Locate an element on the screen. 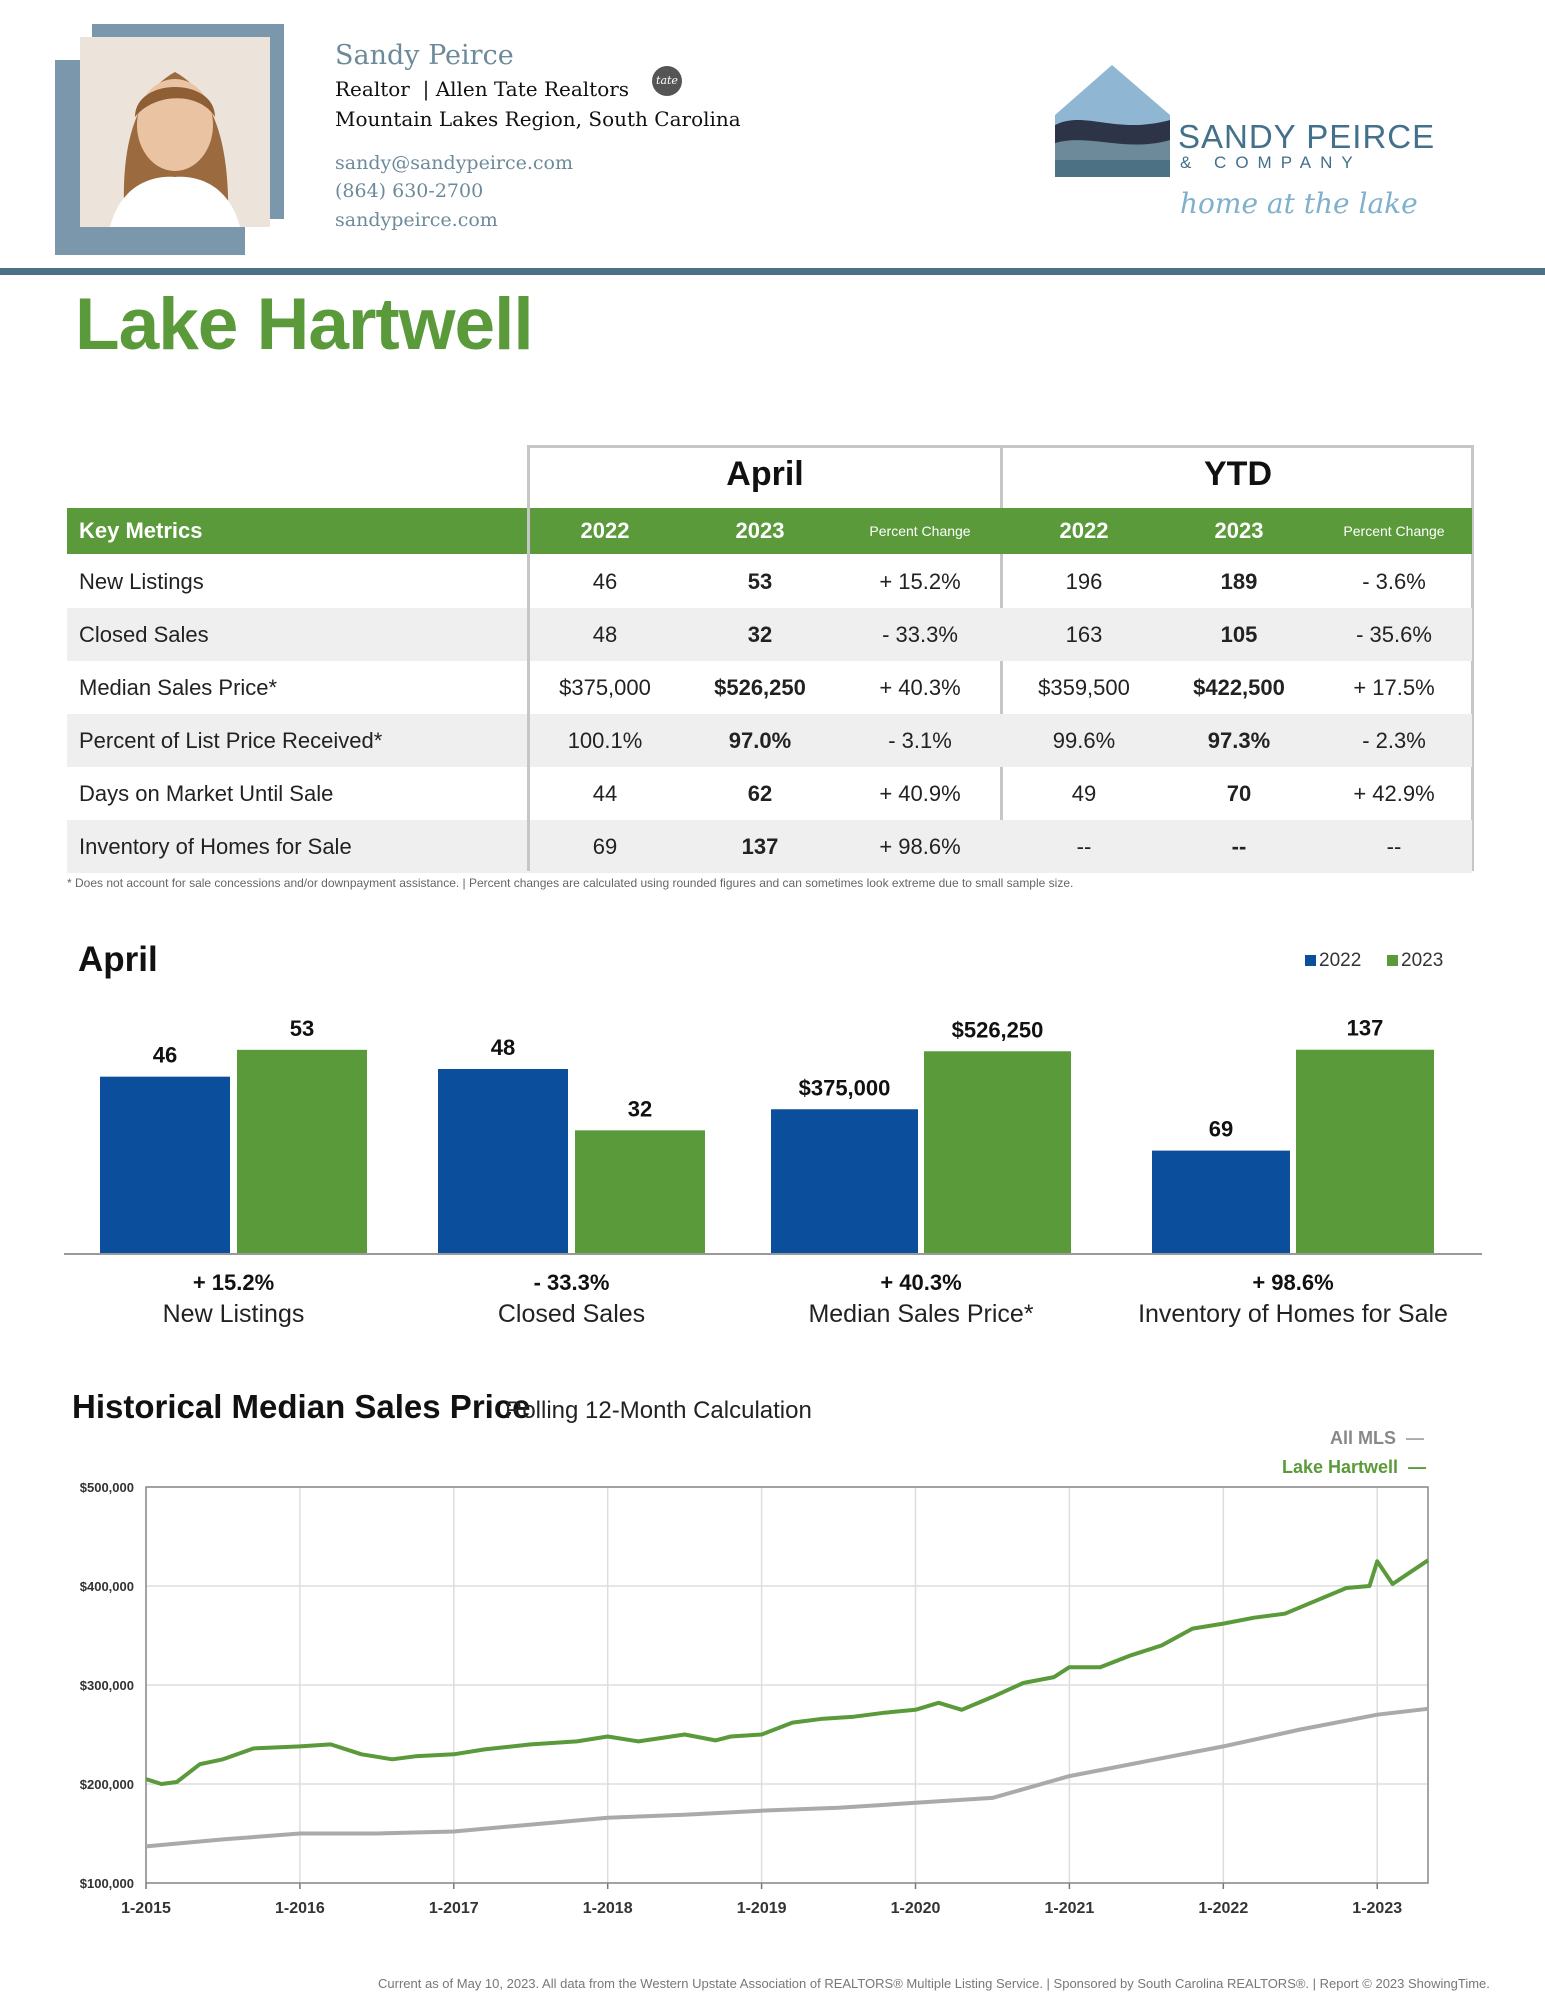 Image resolution: width=1545 pixels, height=2000 pixels. bar-group-pct: - 33.3% is located at coordinates (571, 1282).